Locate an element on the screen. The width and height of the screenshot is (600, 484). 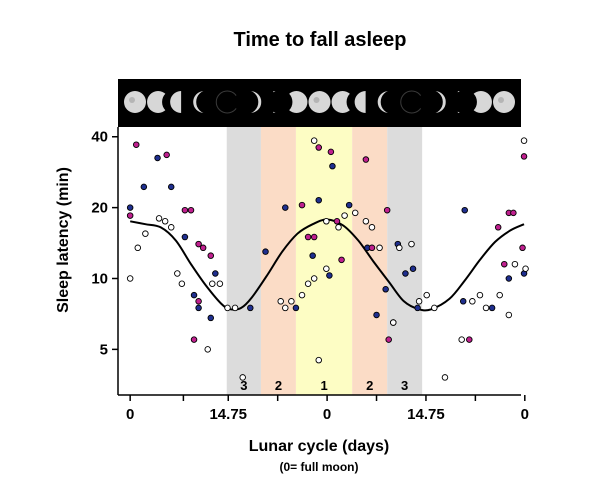
moon-waxing-gibbous-icon is located at coordinates (472, 102).